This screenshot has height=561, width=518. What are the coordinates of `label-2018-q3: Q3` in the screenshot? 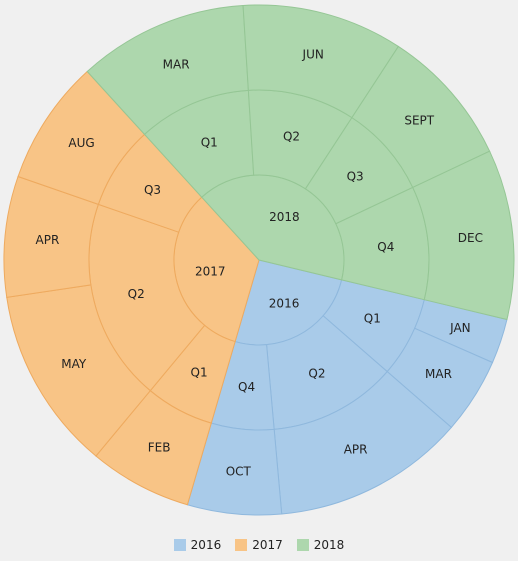 It's located at (355, 176).